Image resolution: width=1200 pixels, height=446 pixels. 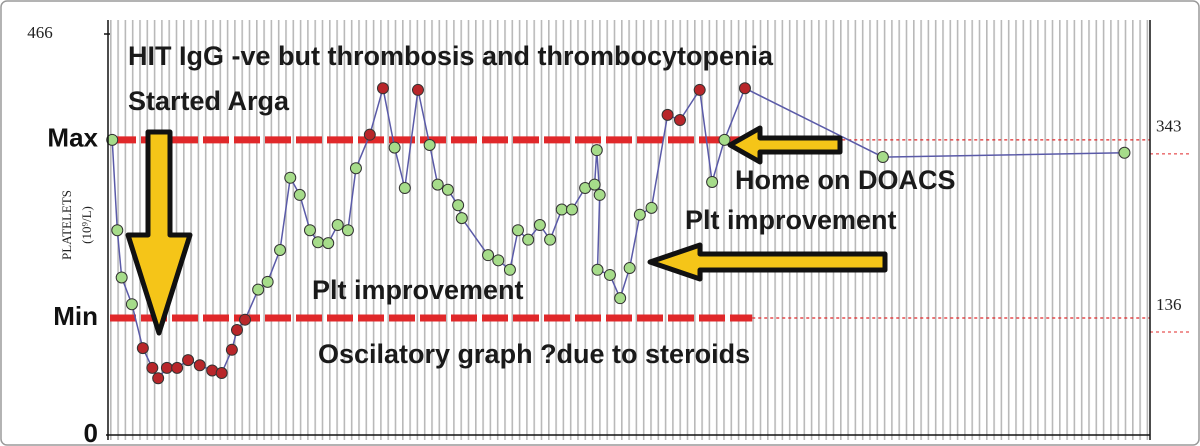 I want to click on annotation: Home on DOACS, so click(x=845, y=180).